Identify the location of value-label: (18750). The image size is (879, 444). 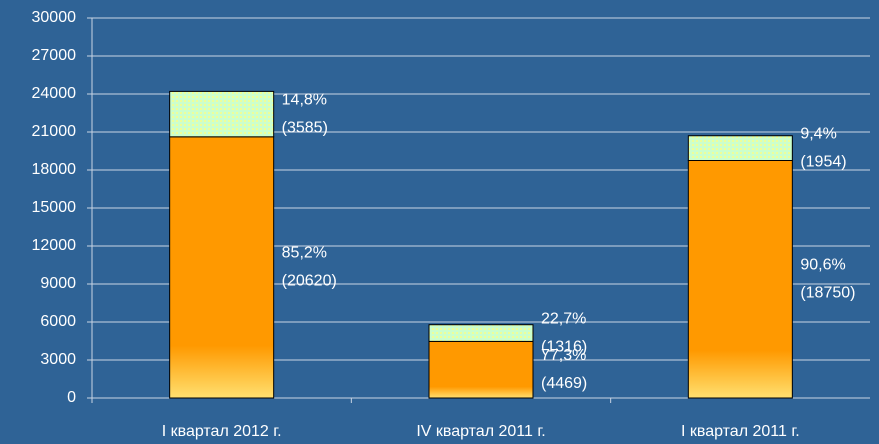
(827, 292).